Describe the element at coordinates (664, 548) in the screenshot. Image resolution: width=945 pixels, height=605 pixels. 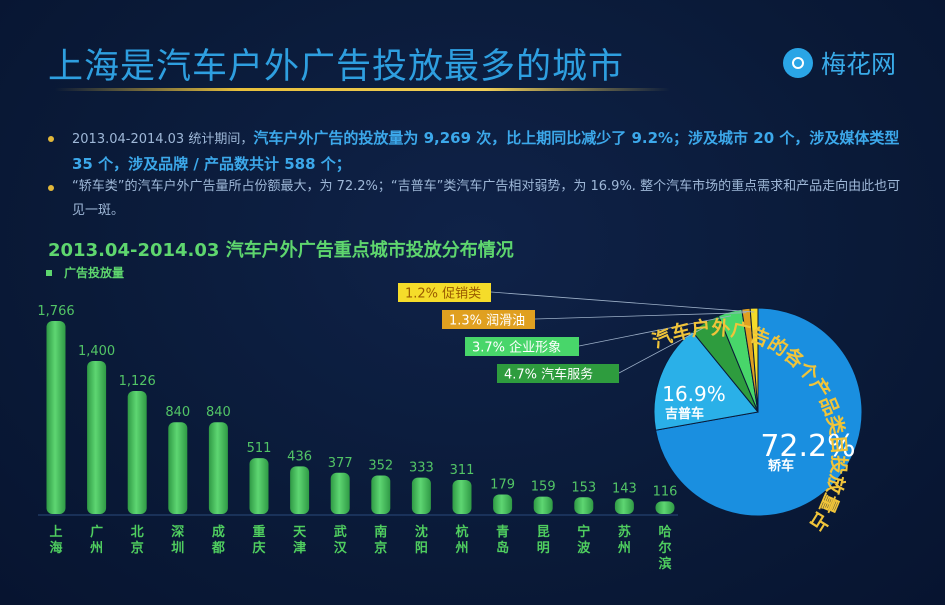
I see `bar-category-label: 哈尔滨` at that location.